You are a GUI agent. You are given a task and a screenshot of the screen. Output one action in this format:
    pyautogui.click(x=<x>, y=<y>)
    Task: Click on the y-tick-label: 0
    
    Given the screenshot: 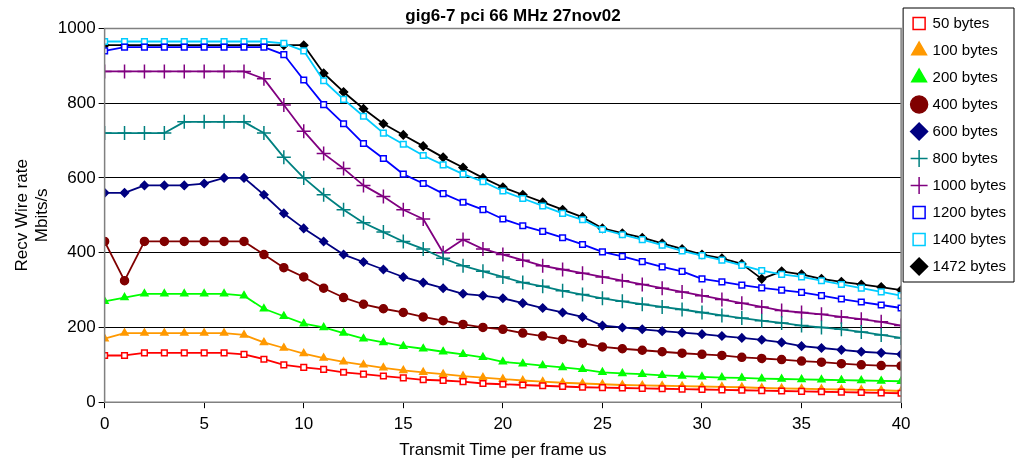 What is the action you would take?
    pyautogui.click(x=91, y=401)
    